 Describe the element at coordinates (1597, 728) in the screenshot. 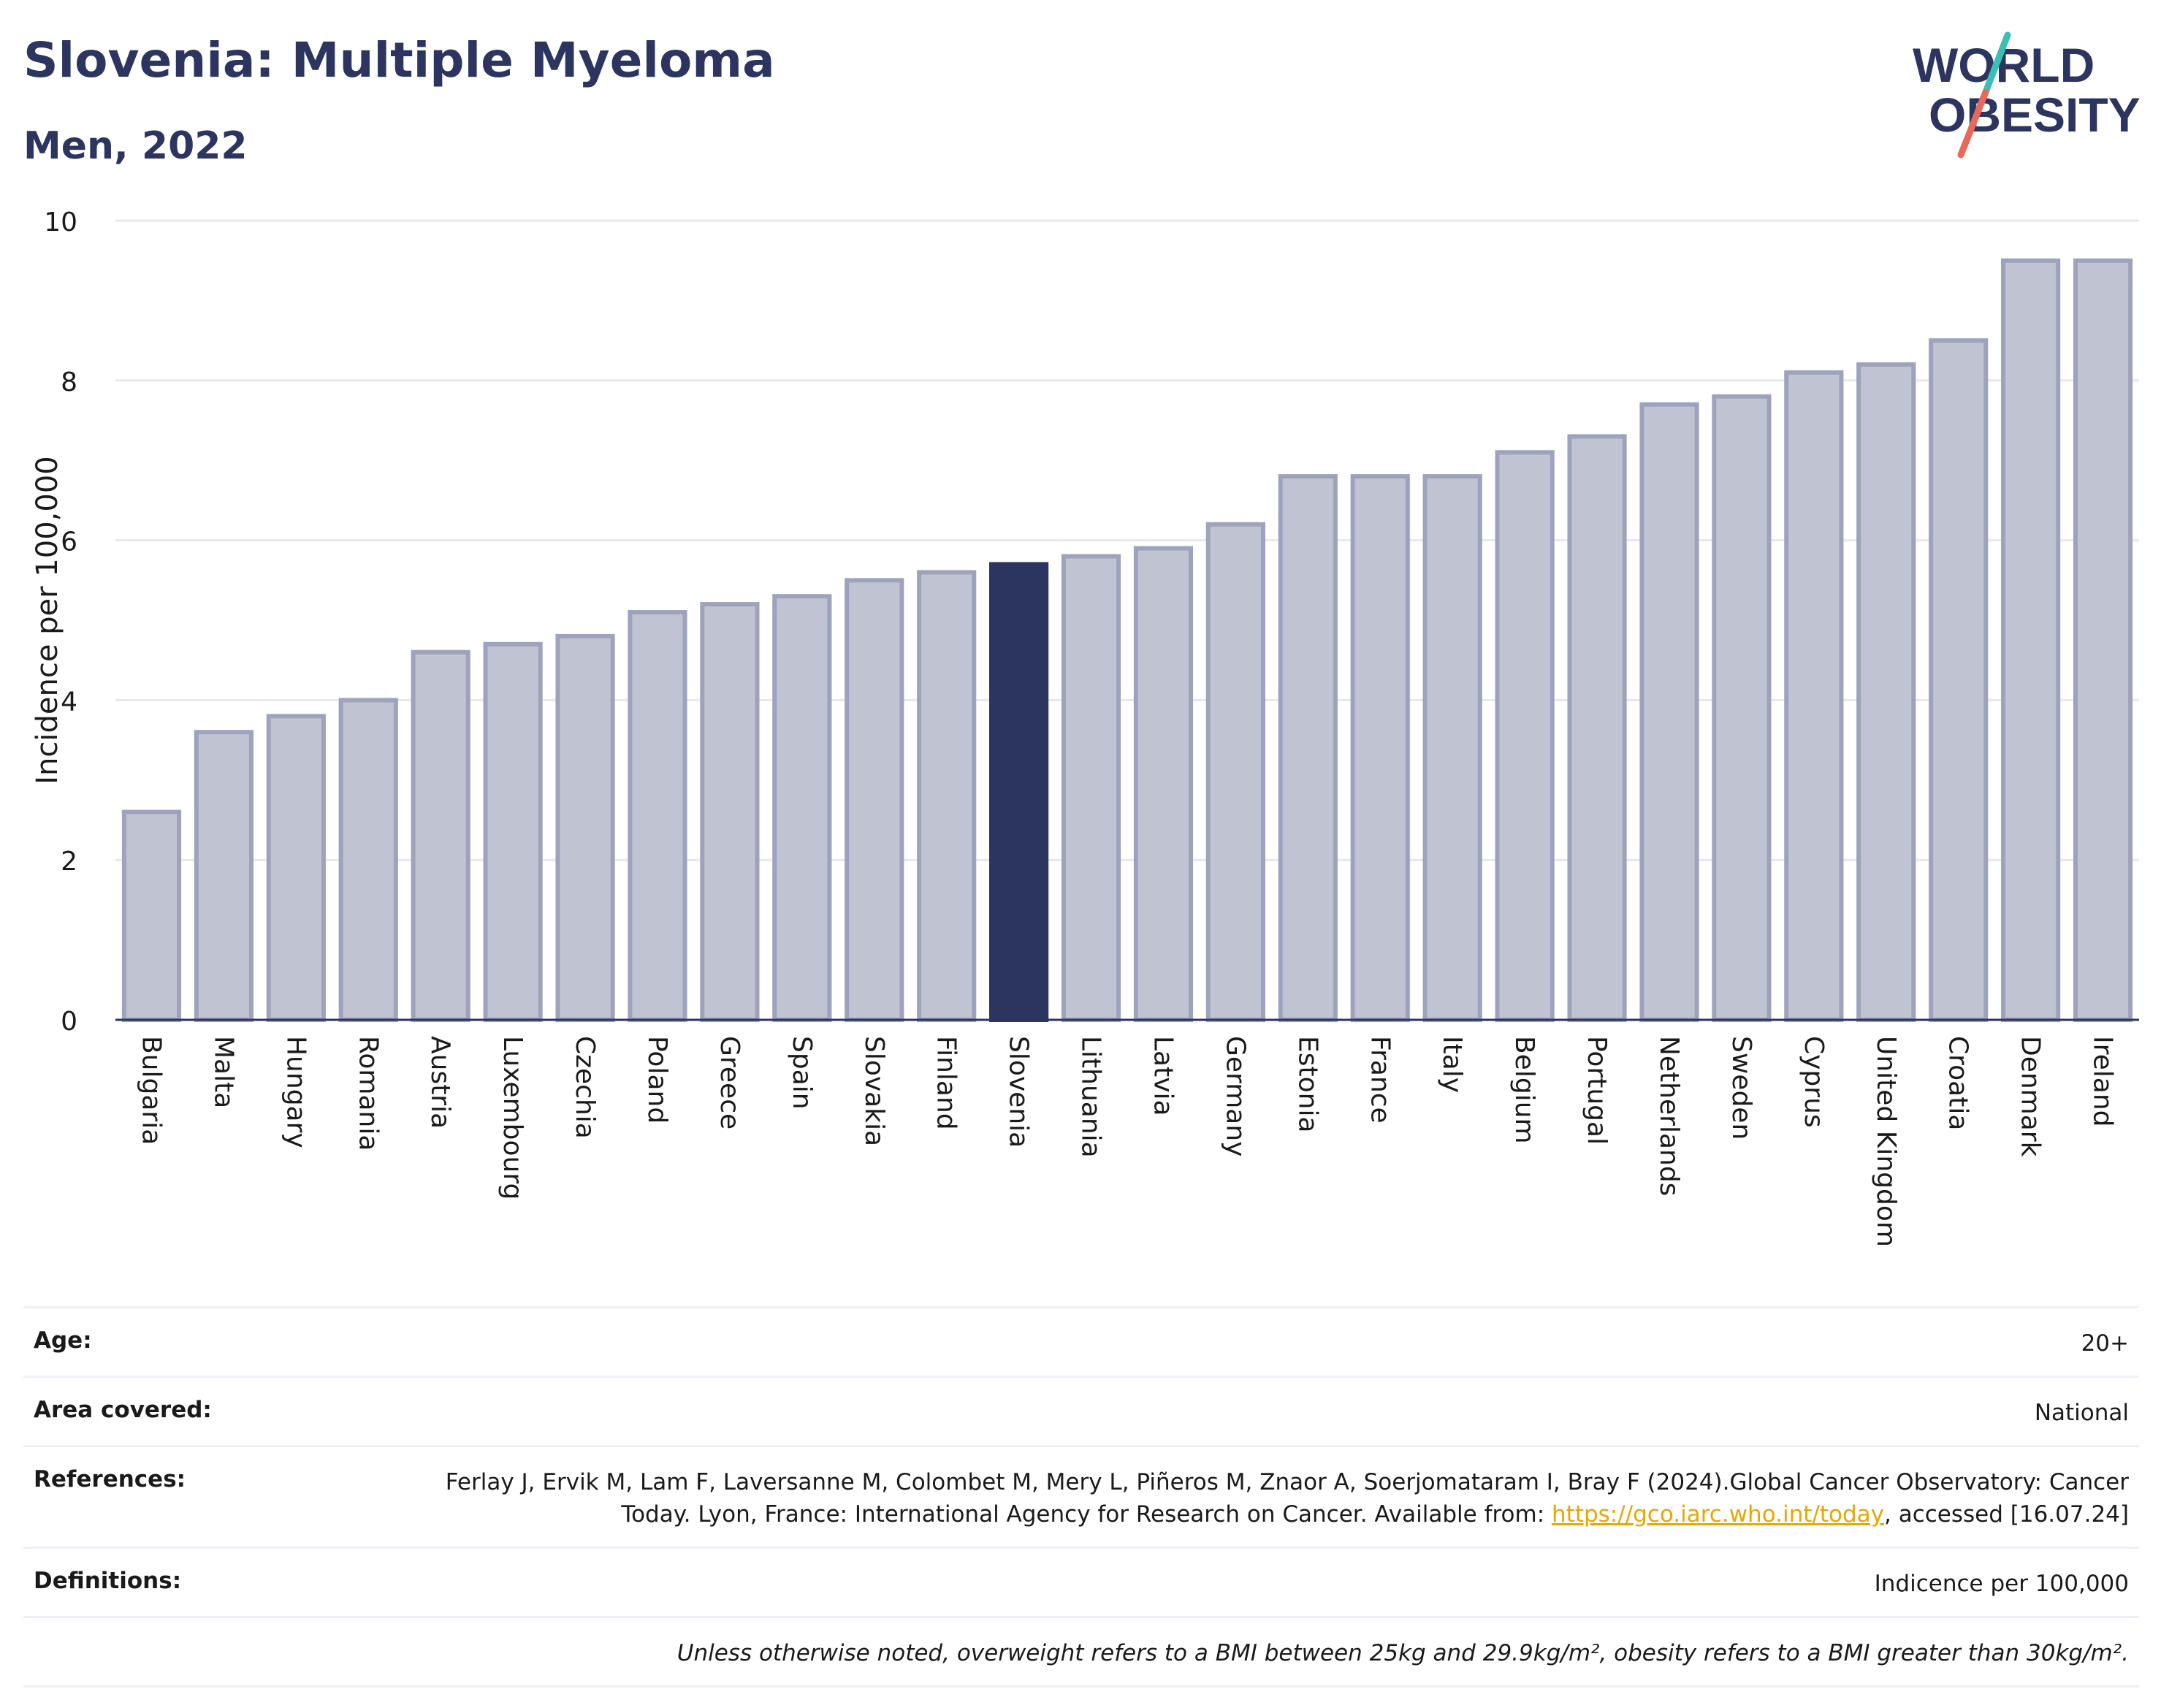

I see `bar-portugal` at that location.